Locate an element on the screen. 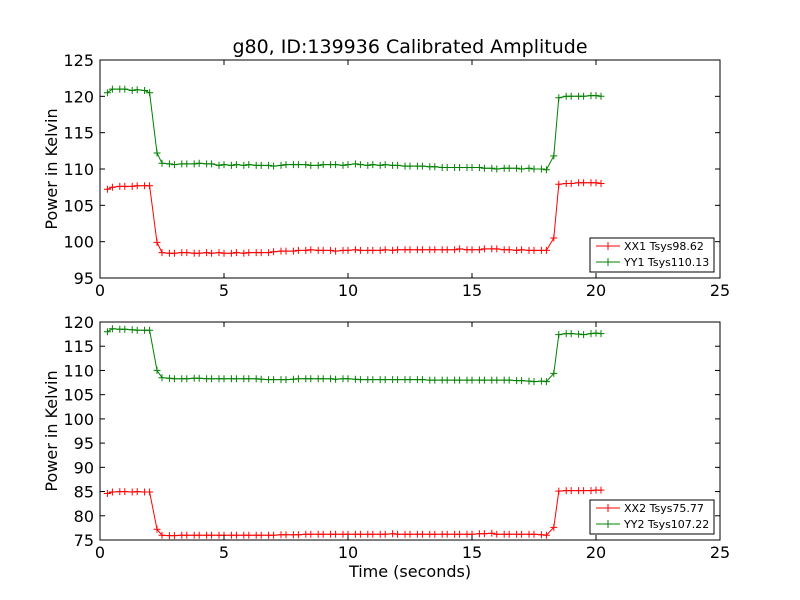  bottom-legend-marker-xx2 is located at coordinates (608, 508).